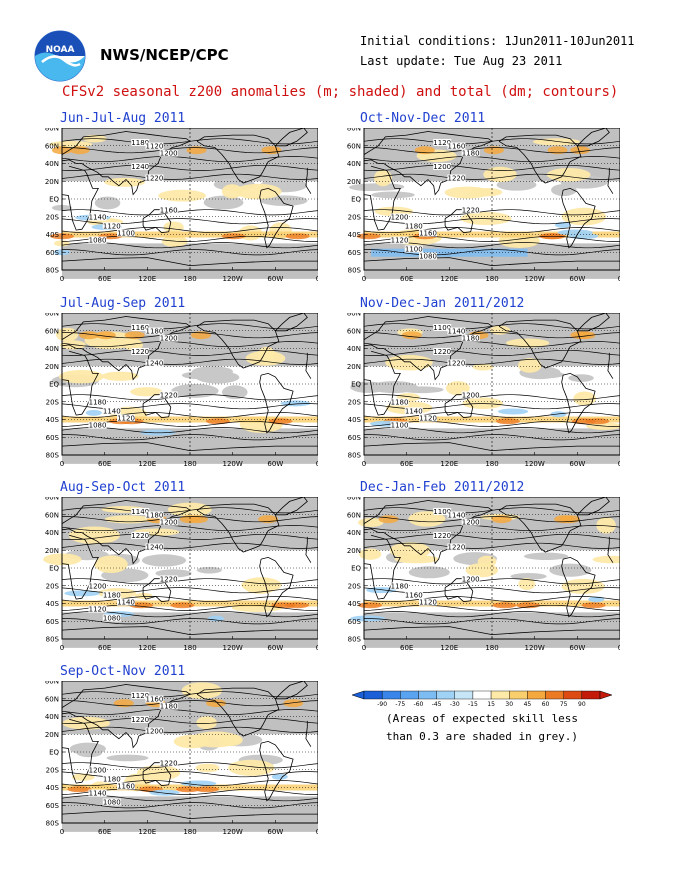 This screenshot has height=880, width=680. What do you see at coordinates (473, 704) in the screenshot?
I see `colorbar-tick-label: -15` at bounding box center [473, 704].